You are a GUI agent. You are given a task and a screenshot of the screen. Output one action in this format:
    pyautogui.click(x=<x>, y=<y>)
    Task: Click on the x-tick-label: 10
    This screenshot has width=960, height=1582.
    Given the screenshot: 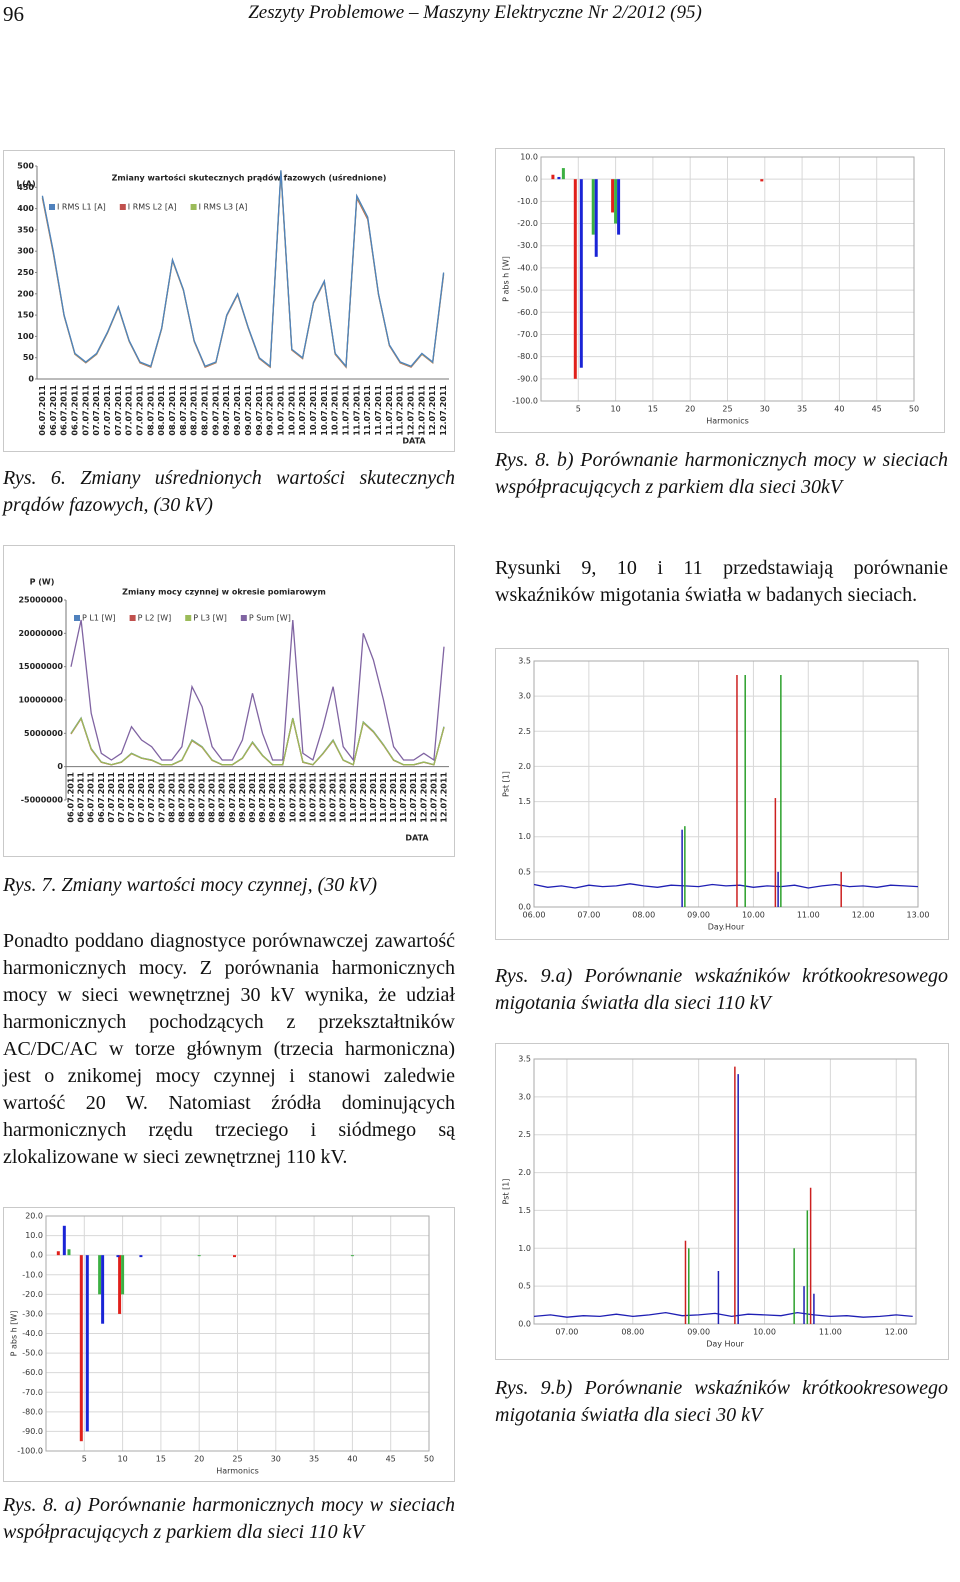 What is the action you would take?
    pyautogui.click(x=123, y=1459)
    